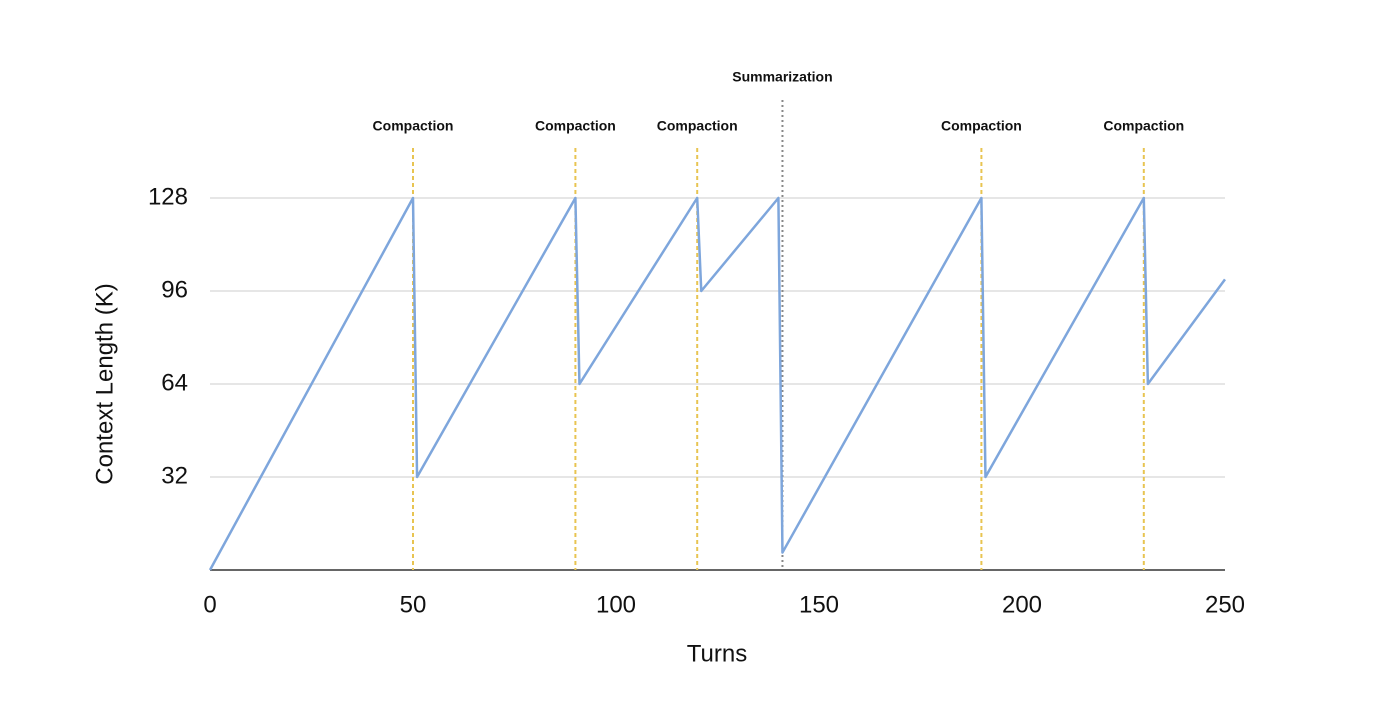 This screenshot has width=1400, height=720. What do you see at coordinates (174, 289) in the screenshot?
I see `y-tick-label: 96` at bounding box center [174, 289].